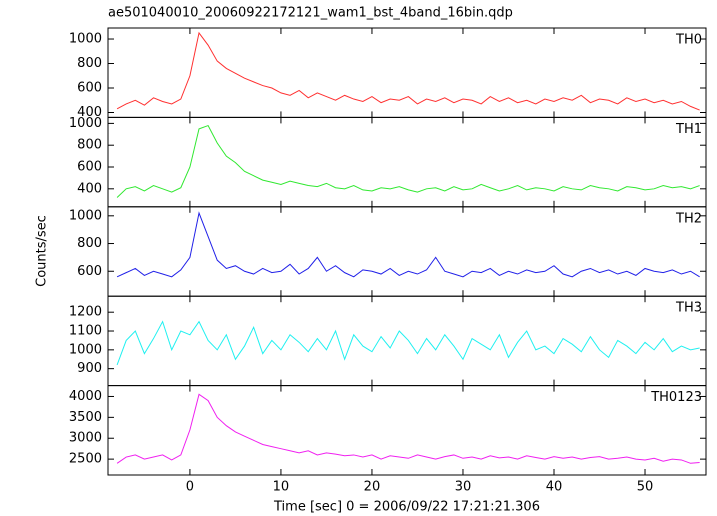 This screenshot has width=717, height=516. I want to click on y-tick-label: 900, so click(89, 368).